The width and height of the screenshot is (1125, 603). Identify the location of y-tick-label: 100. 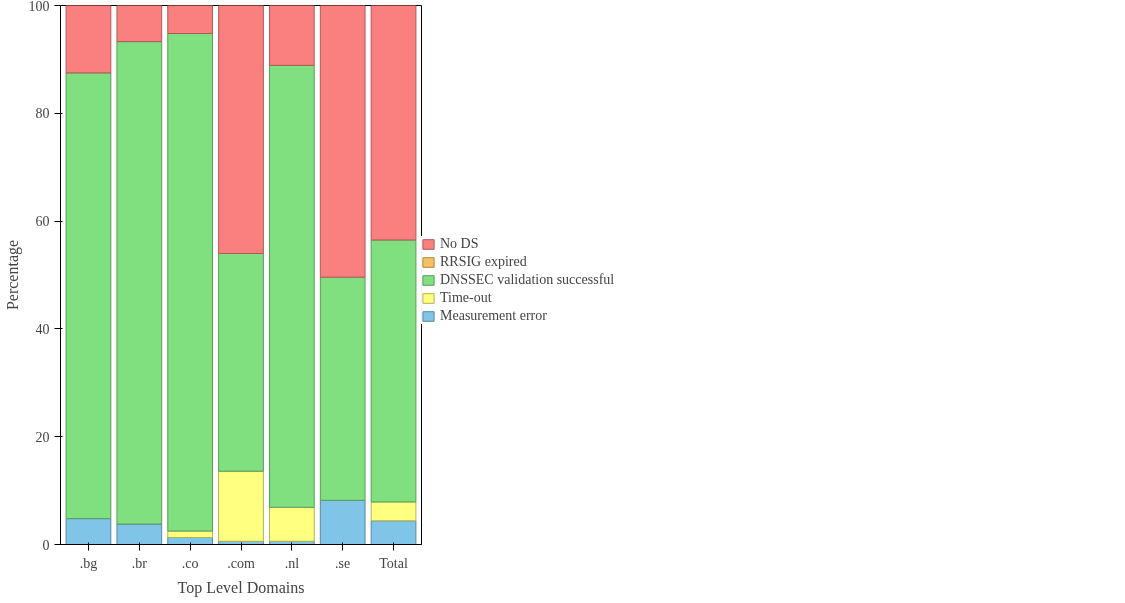
(39, 7).